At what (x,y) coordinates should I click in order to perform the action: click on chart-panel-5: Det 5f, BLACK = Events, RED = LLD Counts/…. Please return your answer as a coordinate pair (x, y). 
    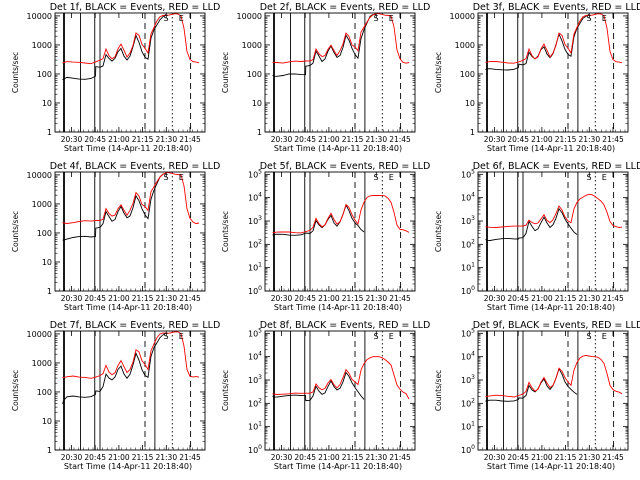
    Looking at the image, I should click on (325, 236).